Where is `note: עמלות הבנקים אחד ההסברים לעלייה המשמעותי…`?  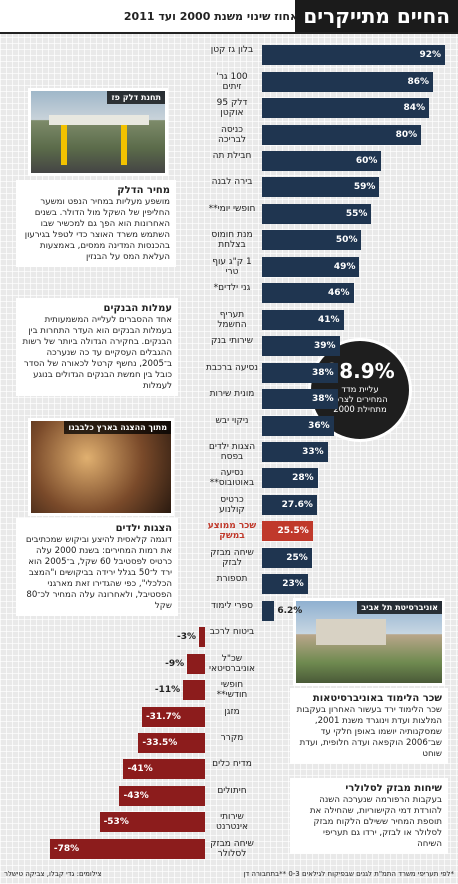
note: עמלות הבנקים אחד ההסברים לעלייה המשמעותי… is located at coordinates (97, 347).